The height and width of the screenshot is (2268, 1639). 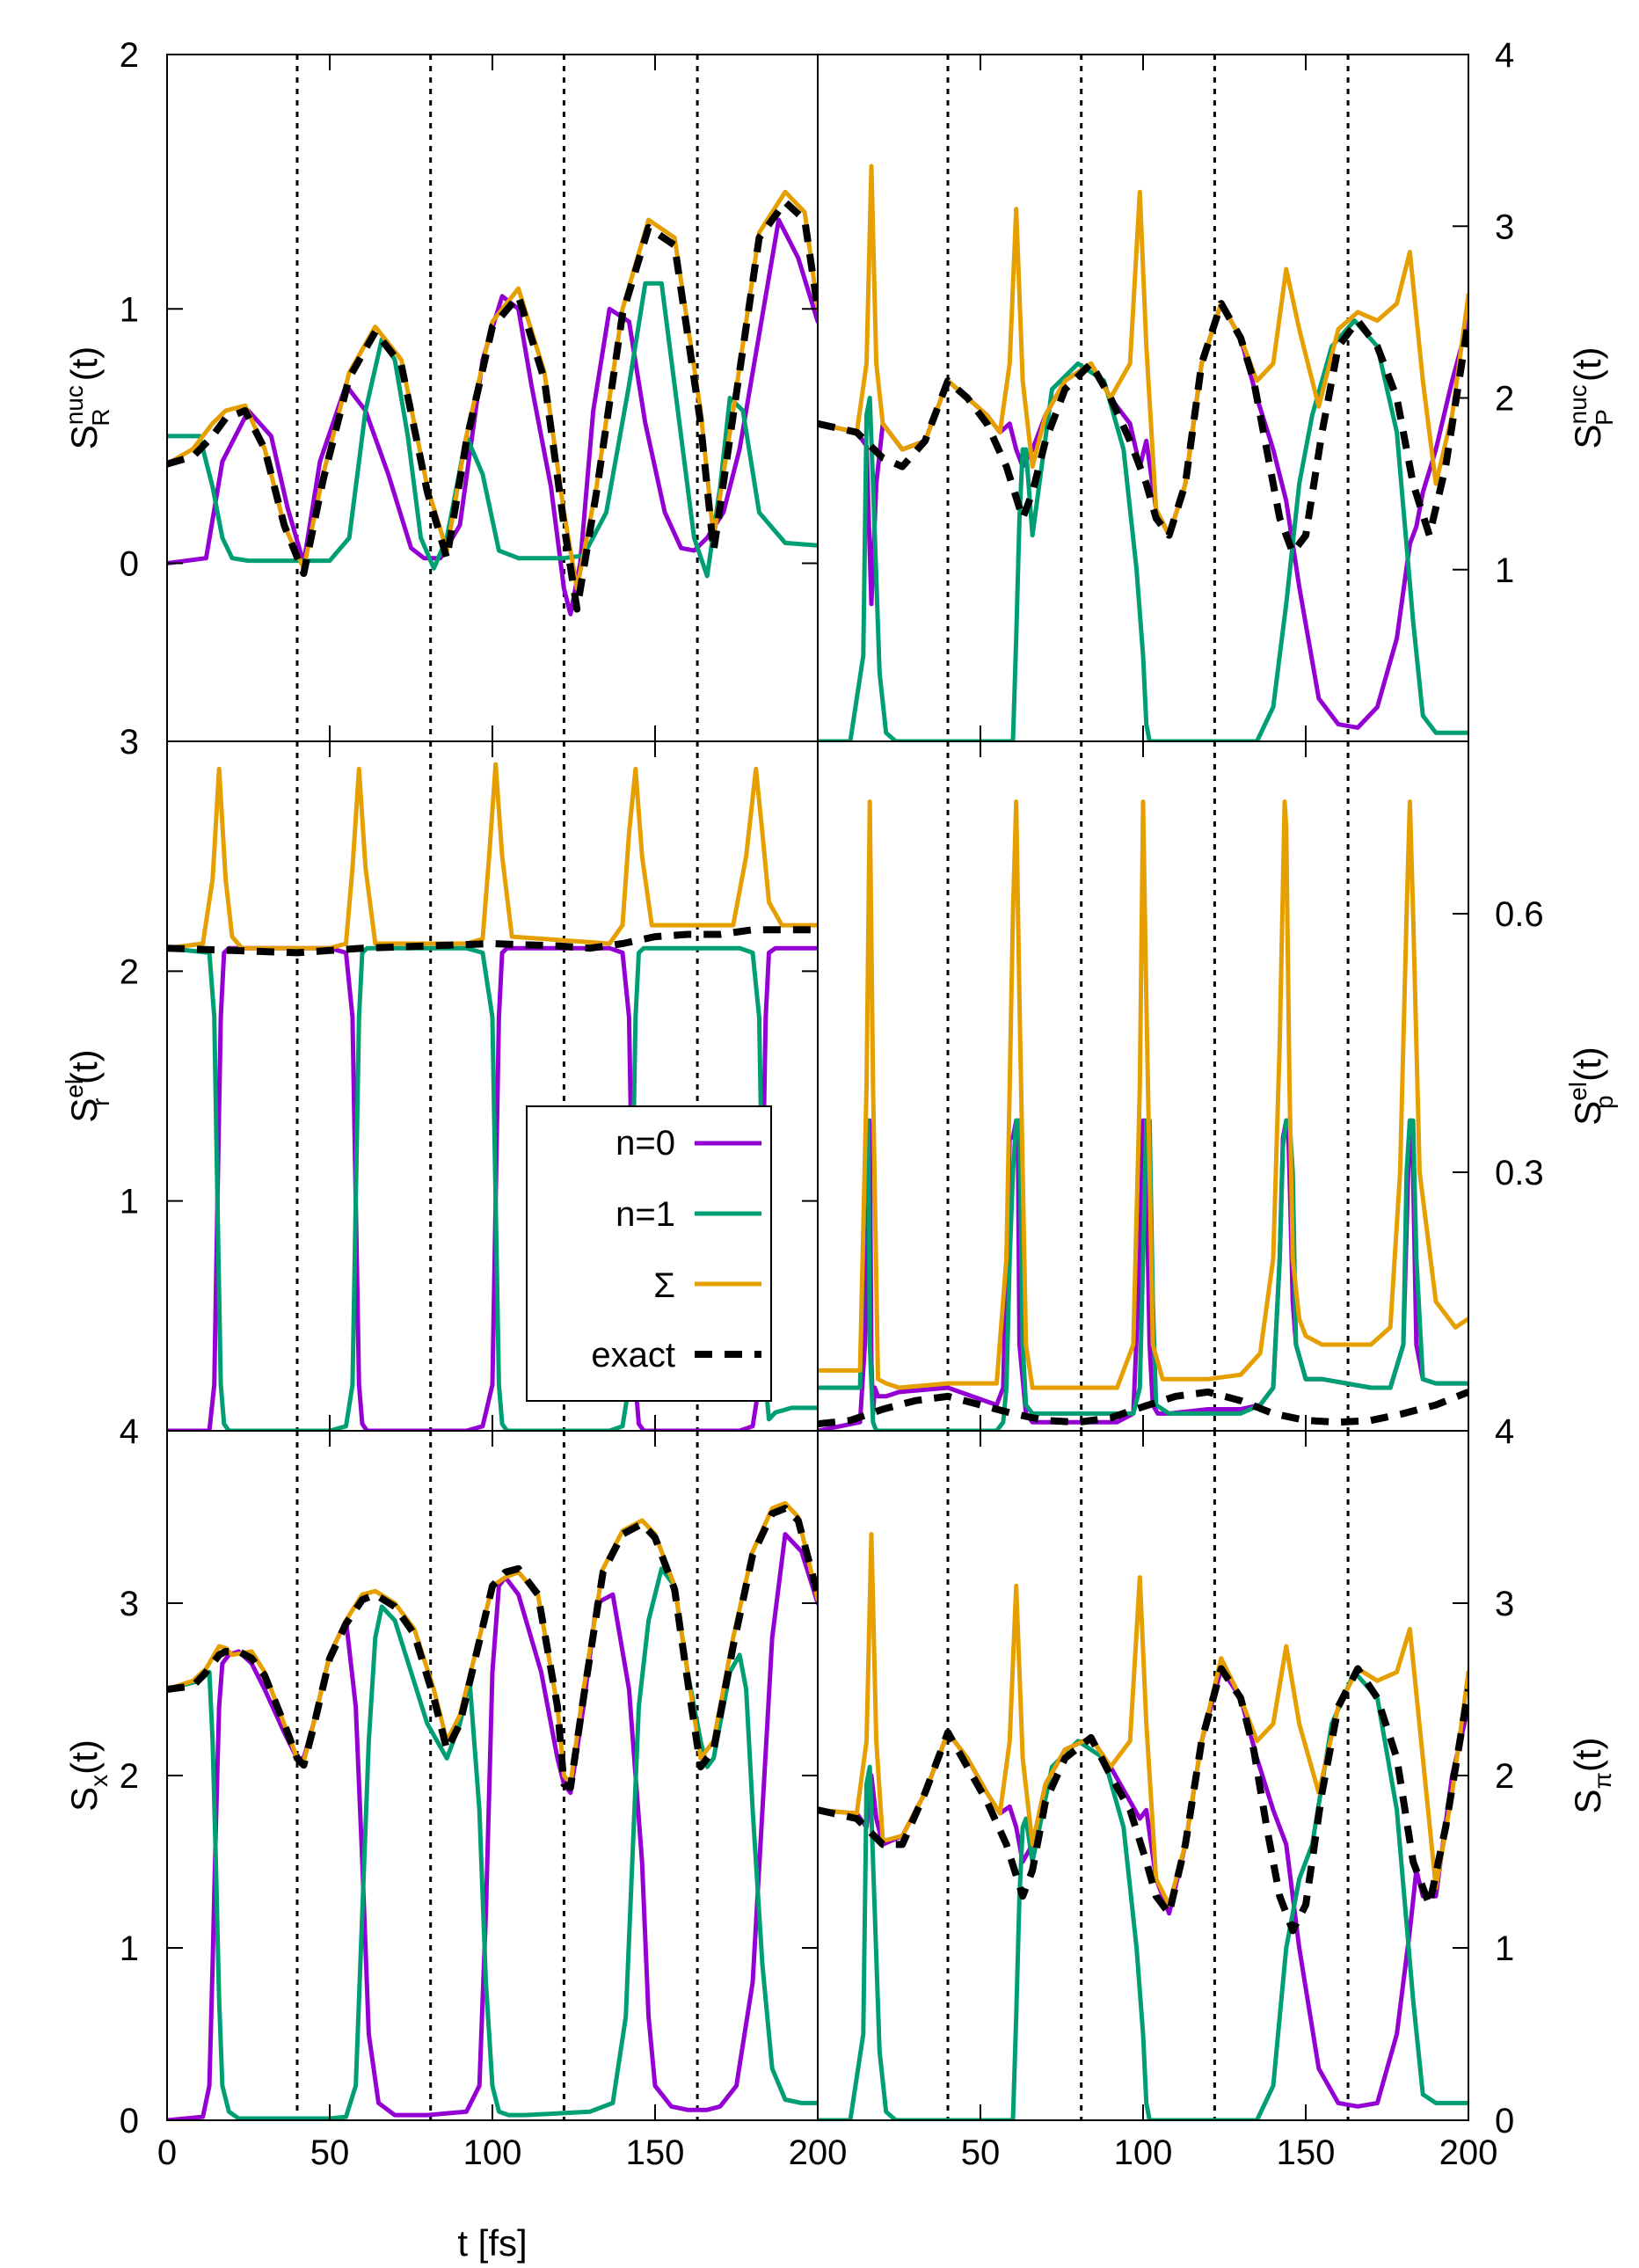 I want to click on legend-label-sigma: Σ, so click(x=664, y=1285).